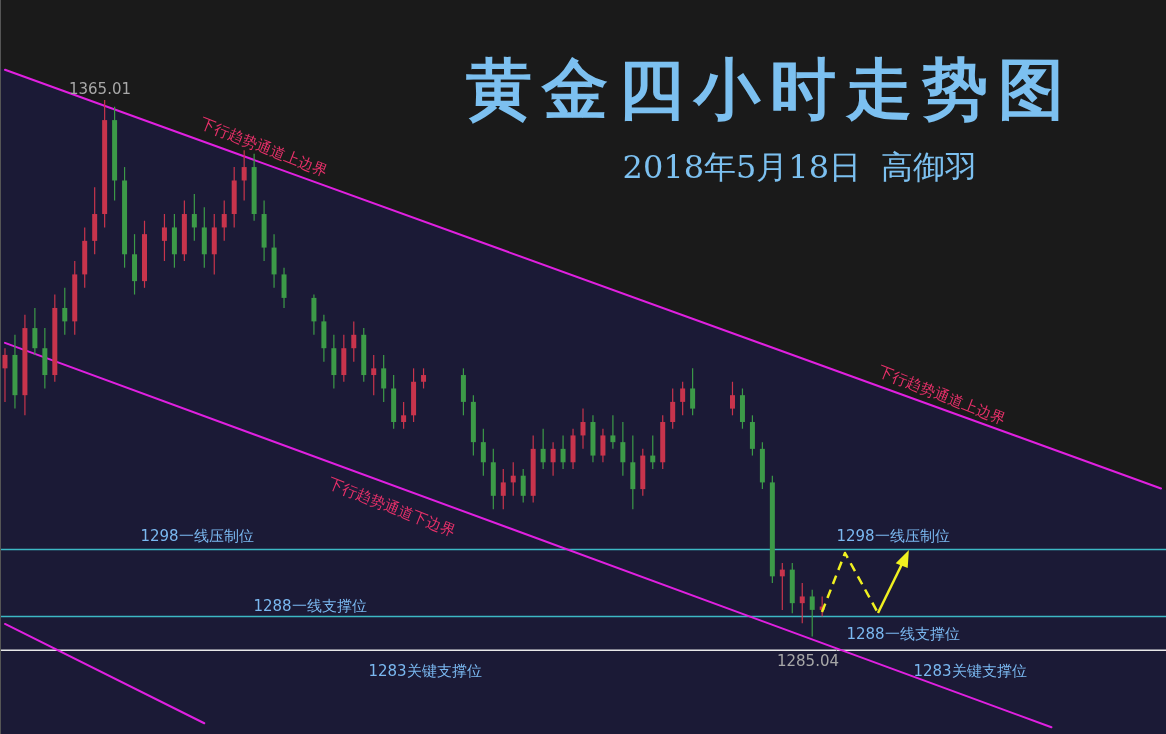  I want to click on annotation: 1285.04, so click(808, 661).